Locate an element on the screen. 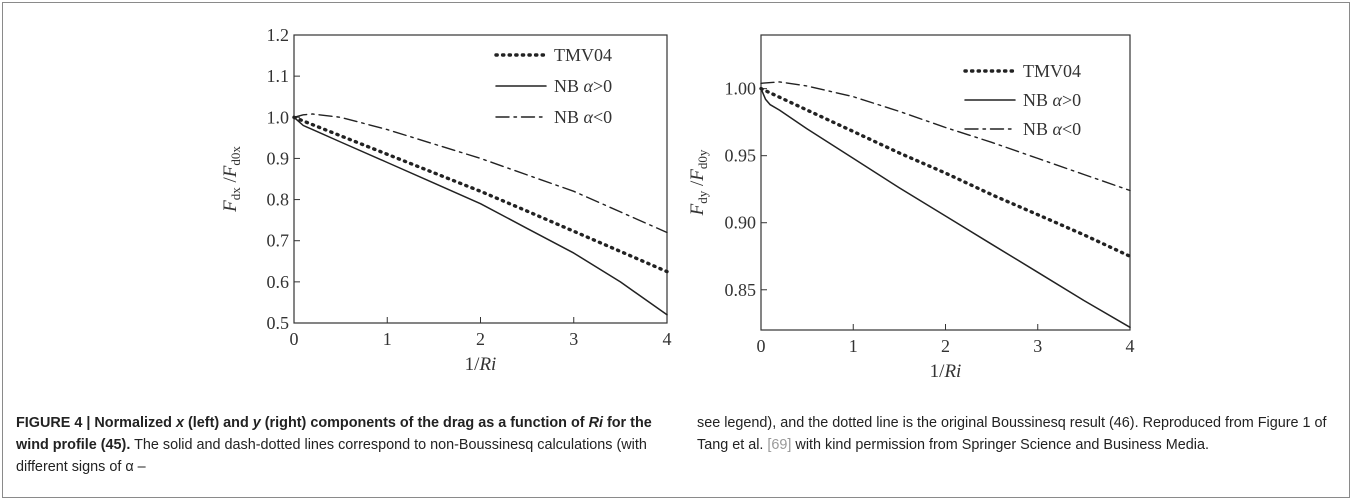 Image resolution: width=1354 pixels, height=502 pixels. y-tick-label: 1.00 is located at coordinates (741, 89).